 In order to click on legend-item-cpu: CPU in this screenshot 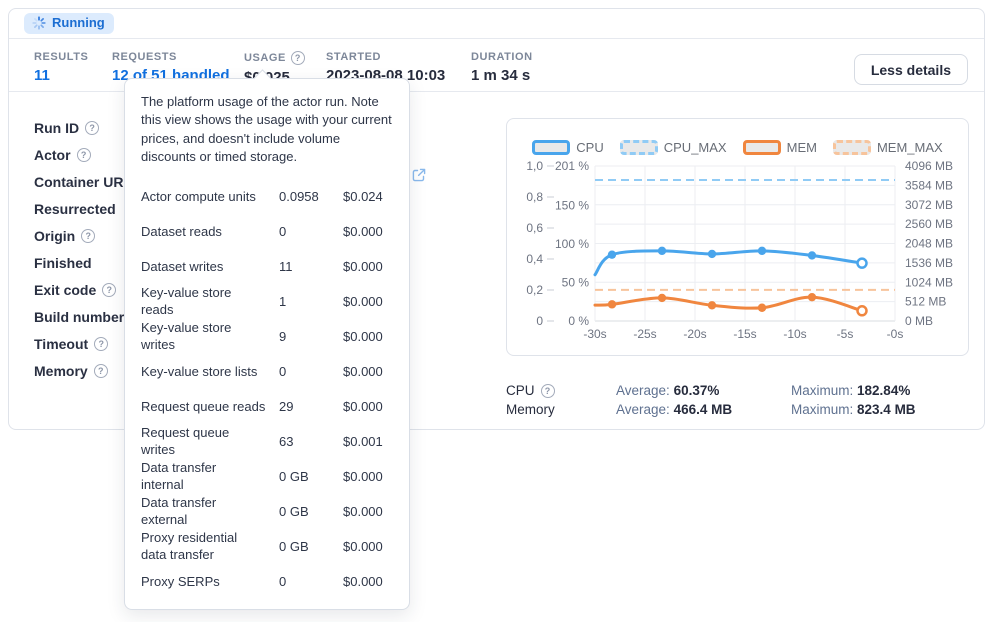, I will do `click(568, 147)`.